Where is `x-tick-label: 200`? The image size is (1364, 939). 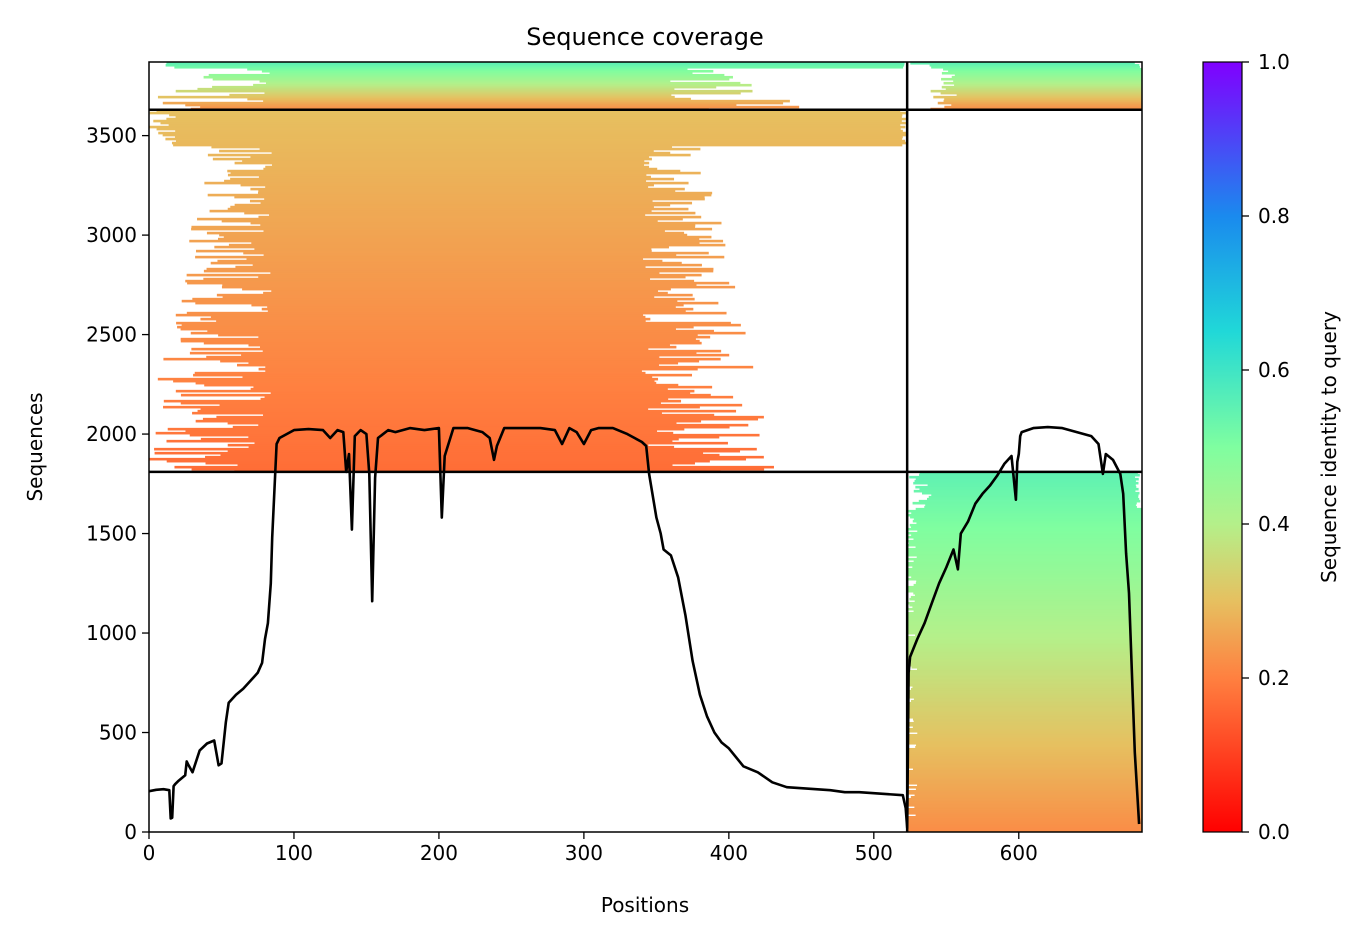
x-tick-label: 200 is located at coordinates (439, 853).